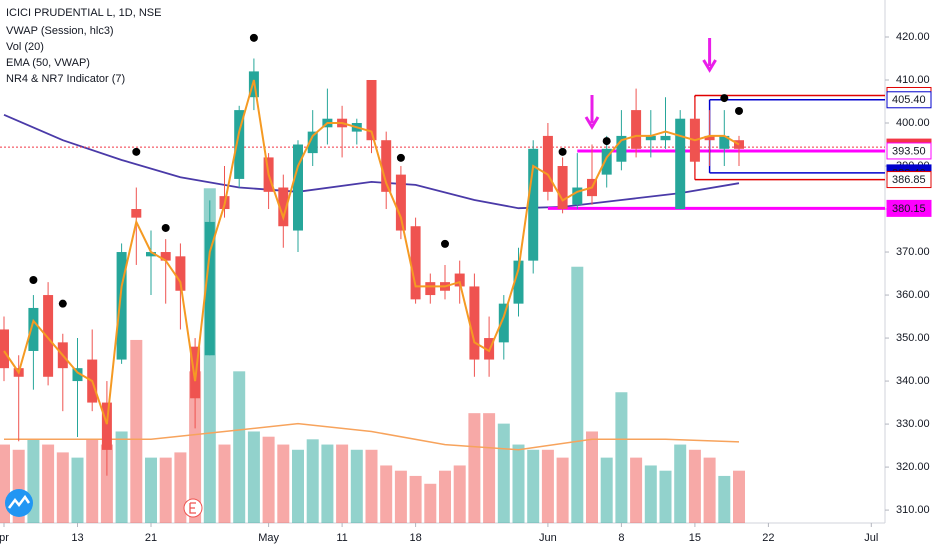 This screenshot has height=550, width=932. Describe the element at coordinates (621, 538) in the screenshot. I see `x-tick-label: 8` at that location.